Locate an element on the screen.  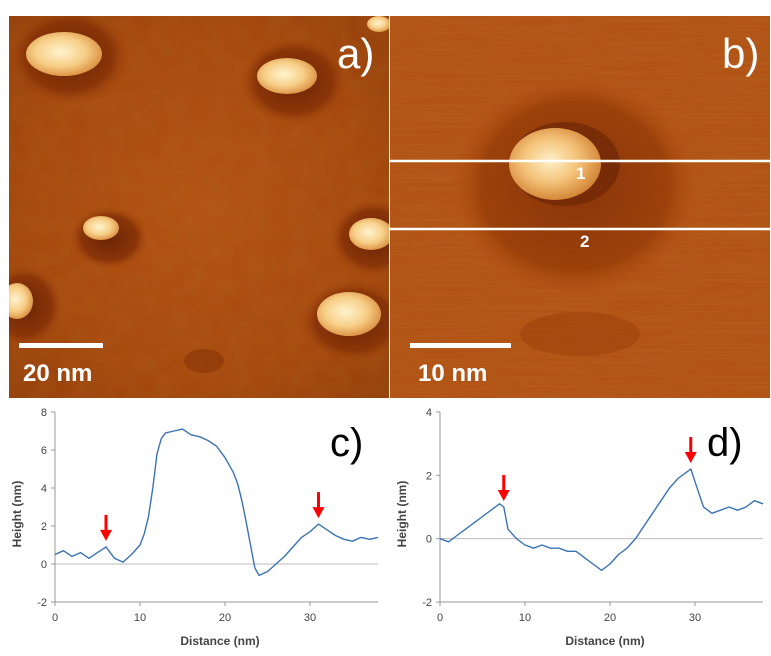
y-tick-label: 8 is located at coordinates (44, 413).